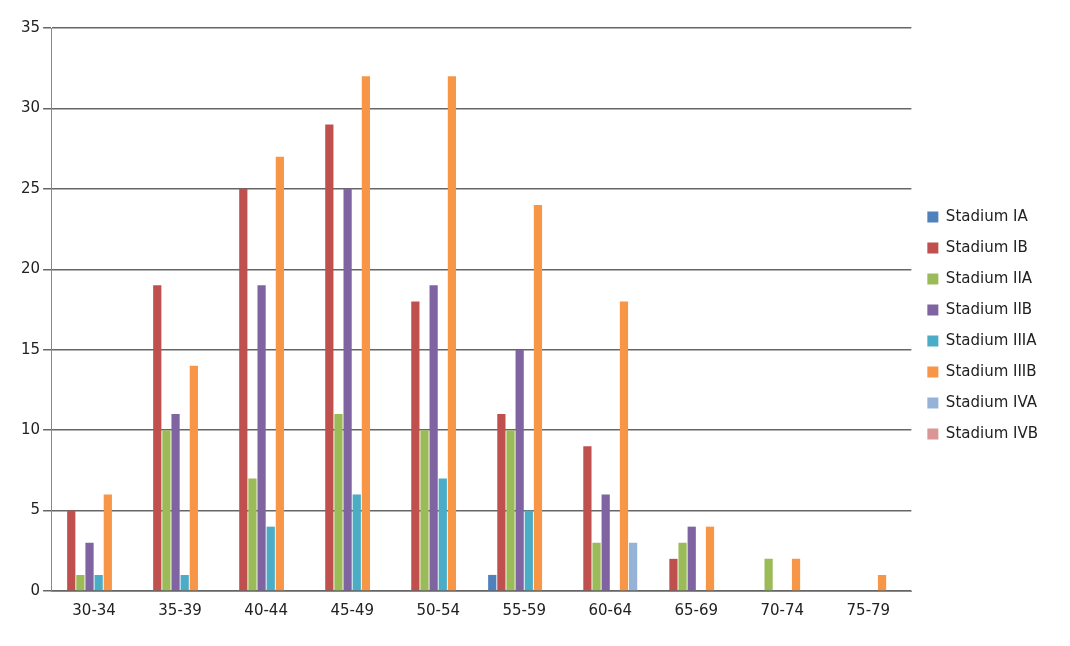  I want to click on x-tick-label: 55-59, so click(524, 609).